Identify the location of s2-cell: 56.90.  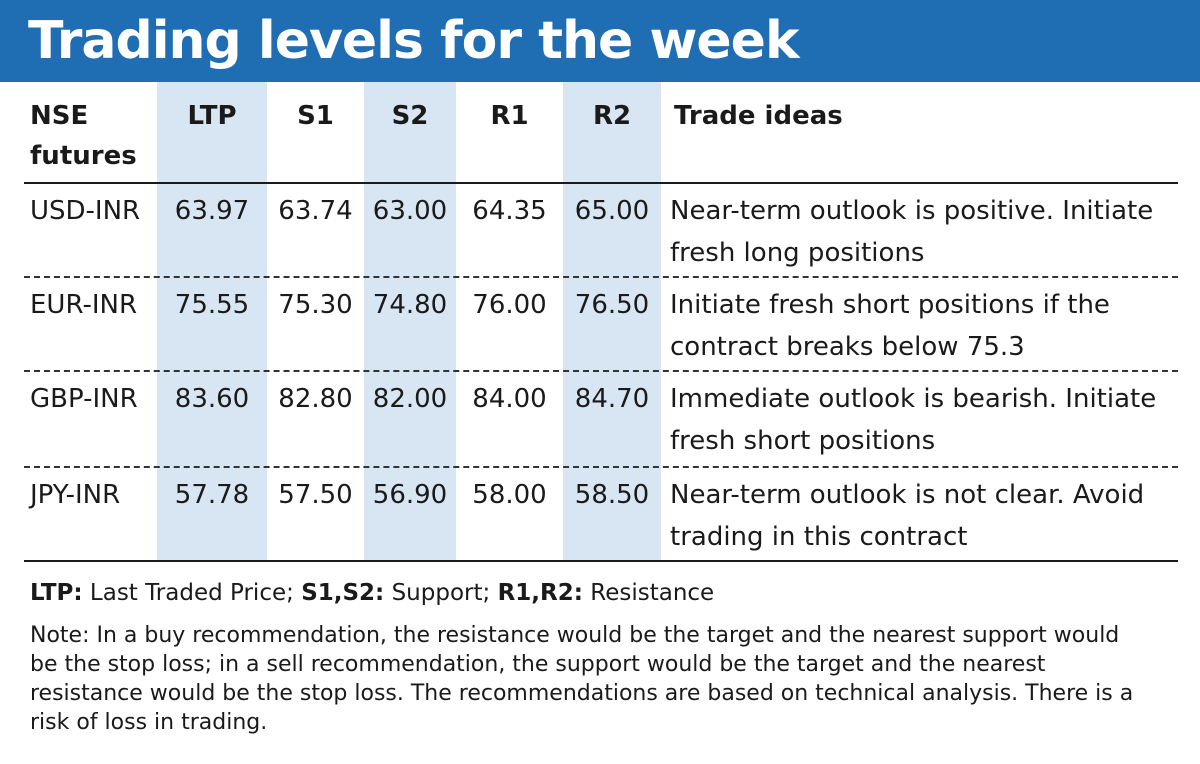
(410, 495).